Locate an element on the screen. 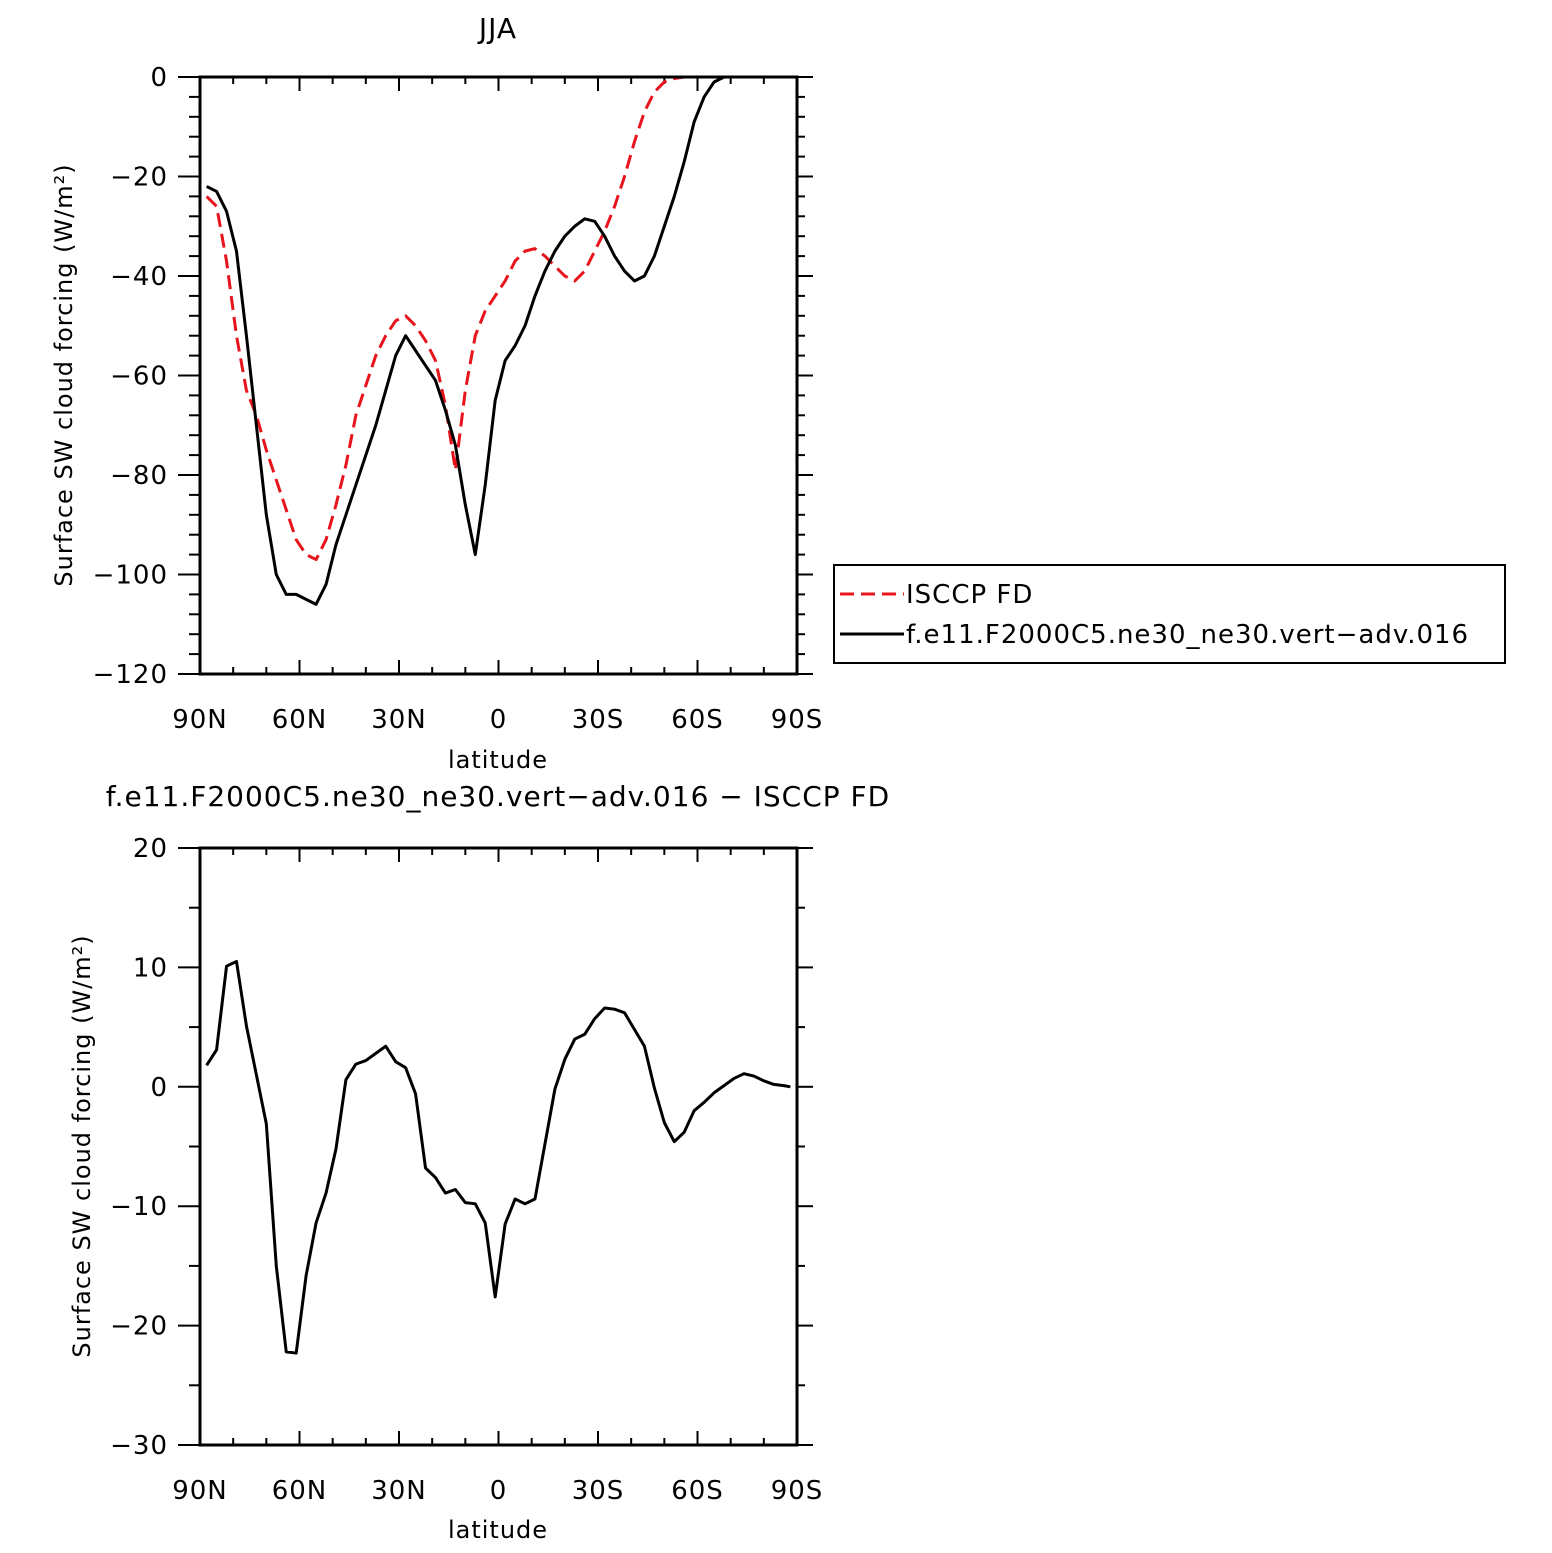 This screenshot has height=1553, width=1552. top-x-tick-label: 90N is located at coordinates (200, 720).